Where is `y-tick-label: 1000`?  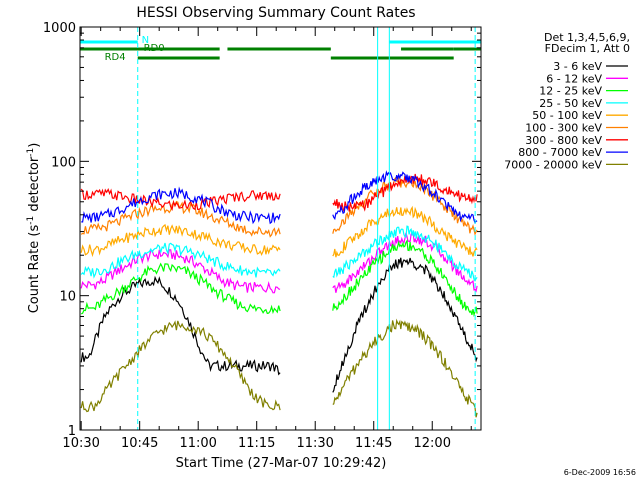
y-tick-label: 1000 is located at coordinates (59, 28).